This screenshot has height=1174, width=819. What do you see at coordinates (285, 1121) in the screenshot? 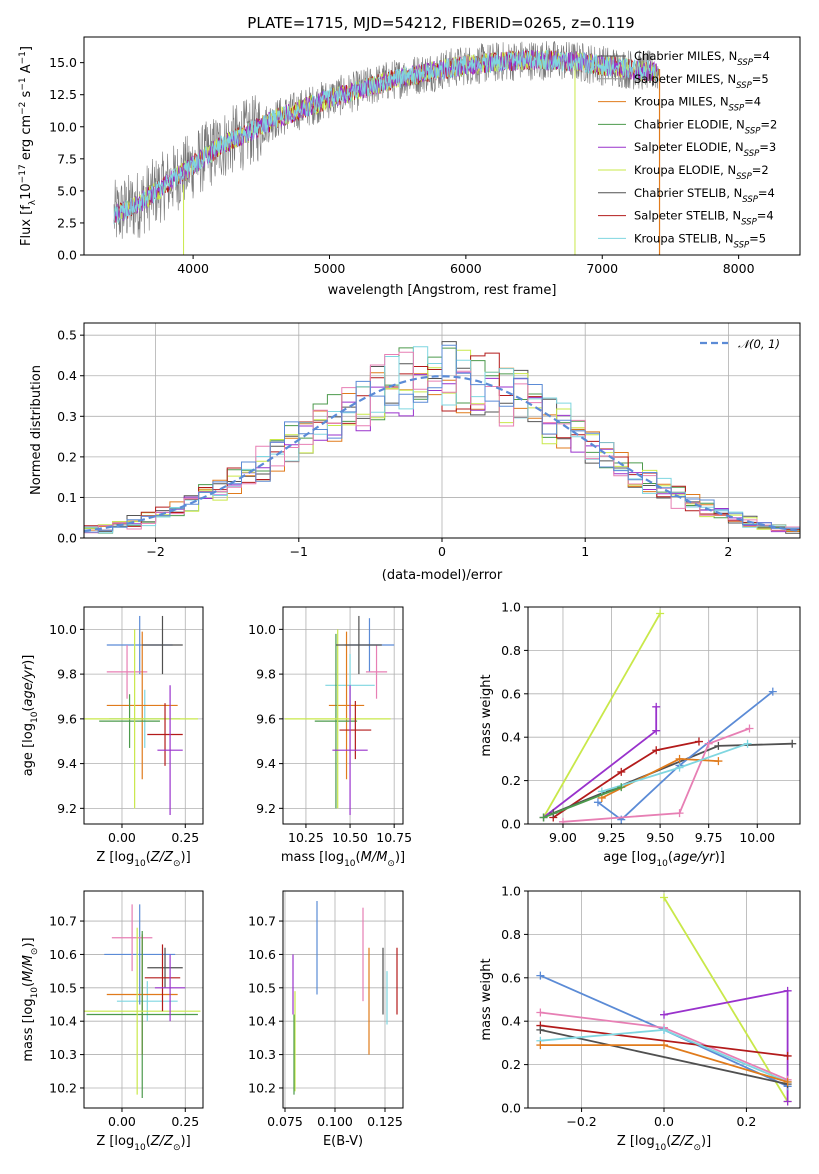
I see `x-tick-label: 0.075` at bounding box center [285, 1121].